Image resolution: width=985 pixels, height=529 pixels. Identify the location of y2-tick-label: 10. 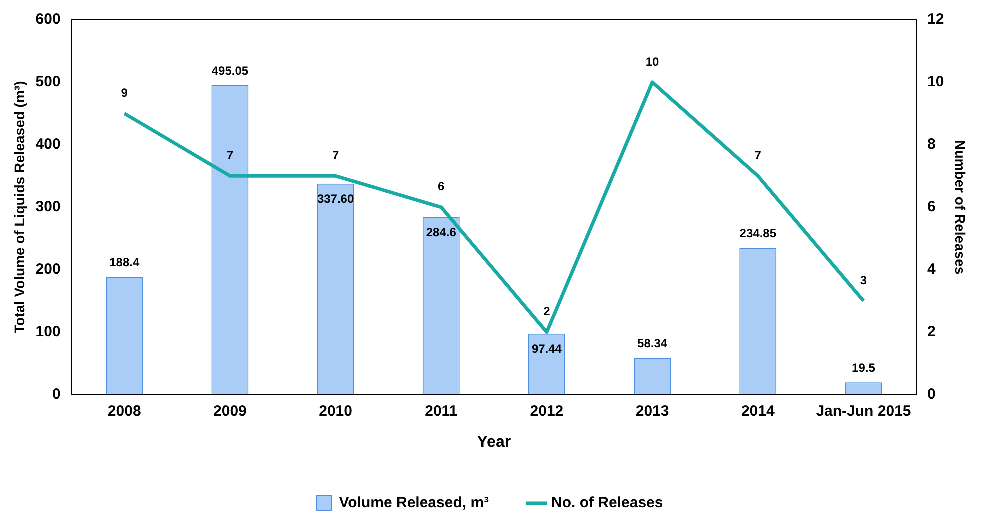
(936, 82).